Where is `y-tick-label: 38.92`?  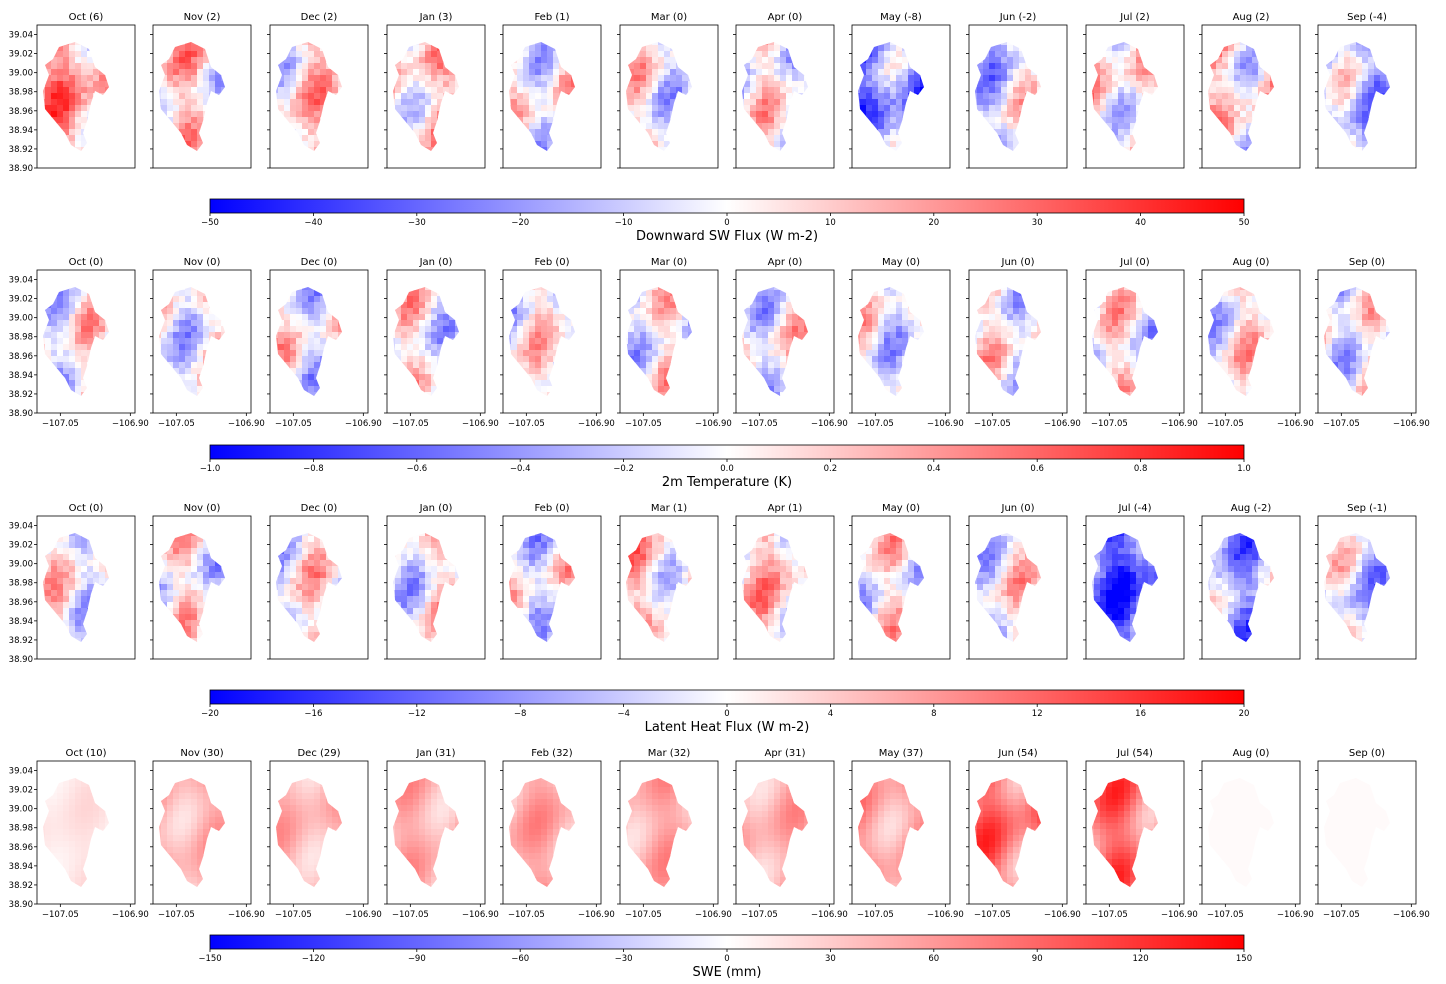 y-tick-label: 38.92 is located at coordinates (21, 395).